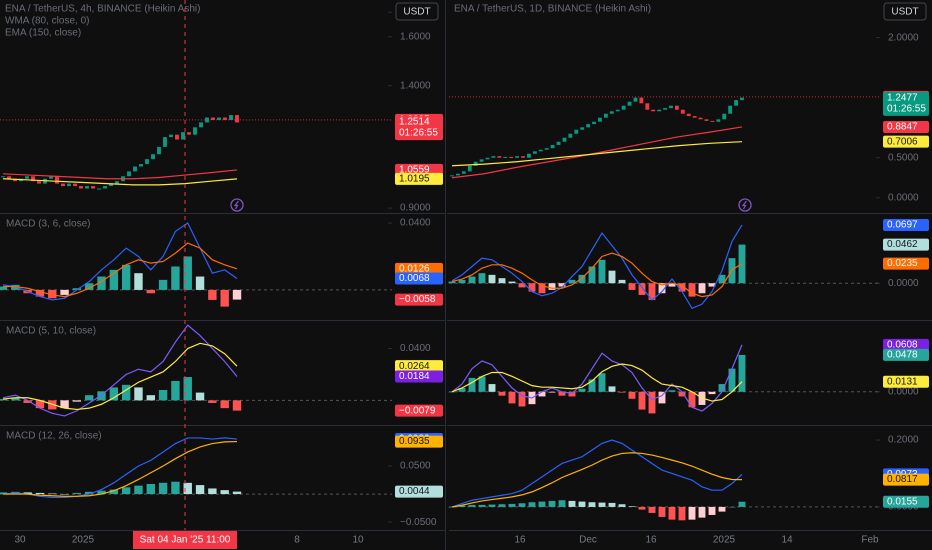  I want to click on price-tag-label: −0.0058, so click(417, 299).